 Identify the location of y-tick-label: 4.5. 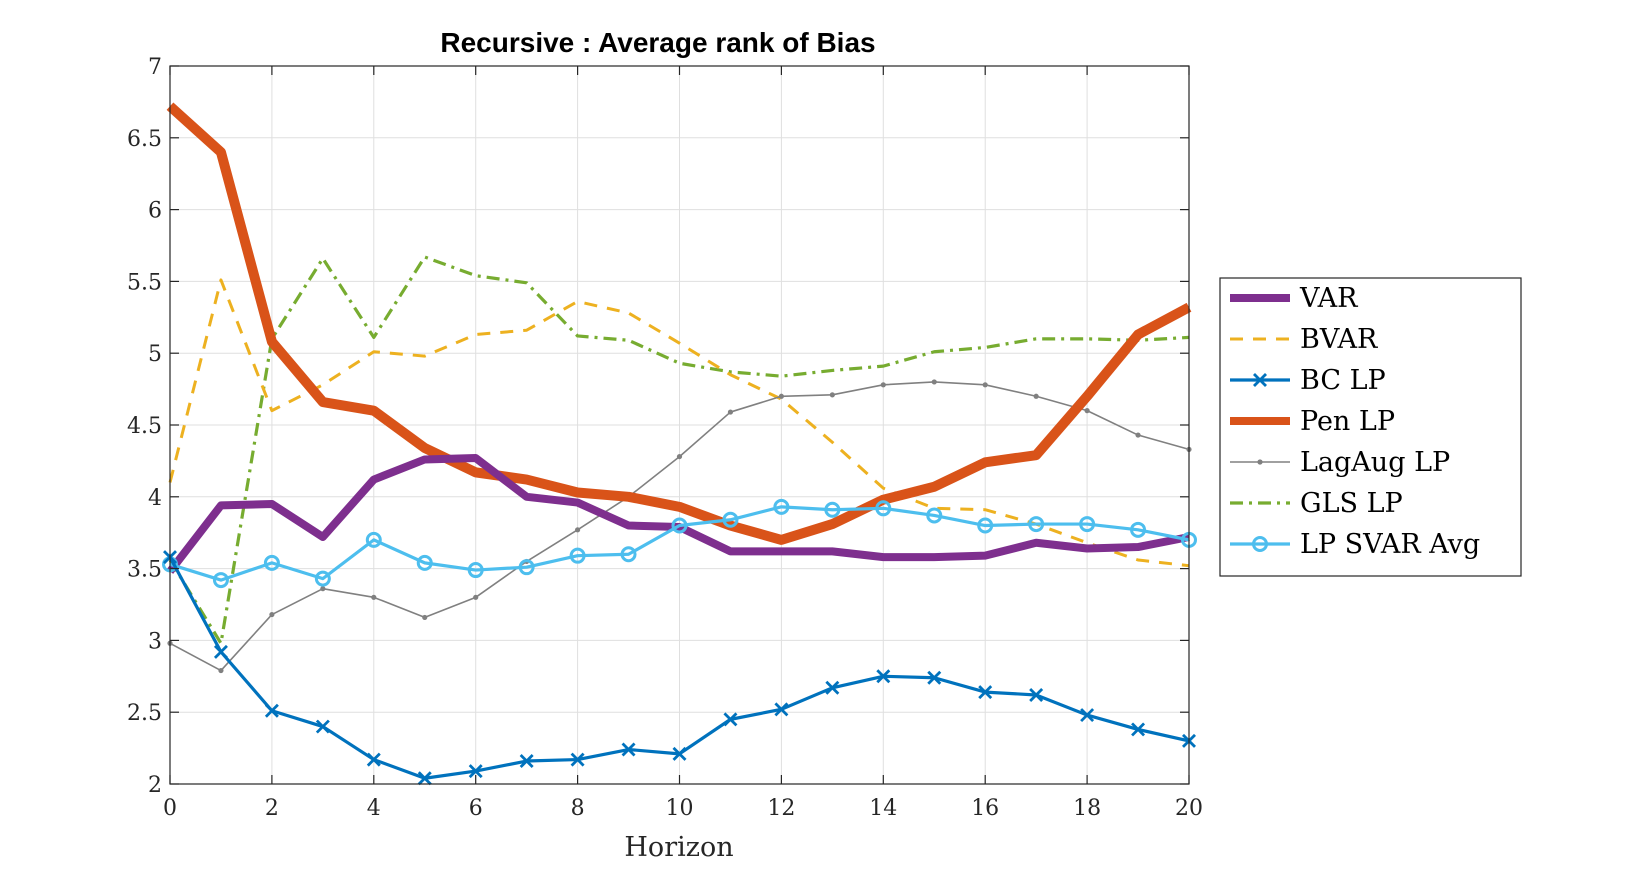
(144, 426).